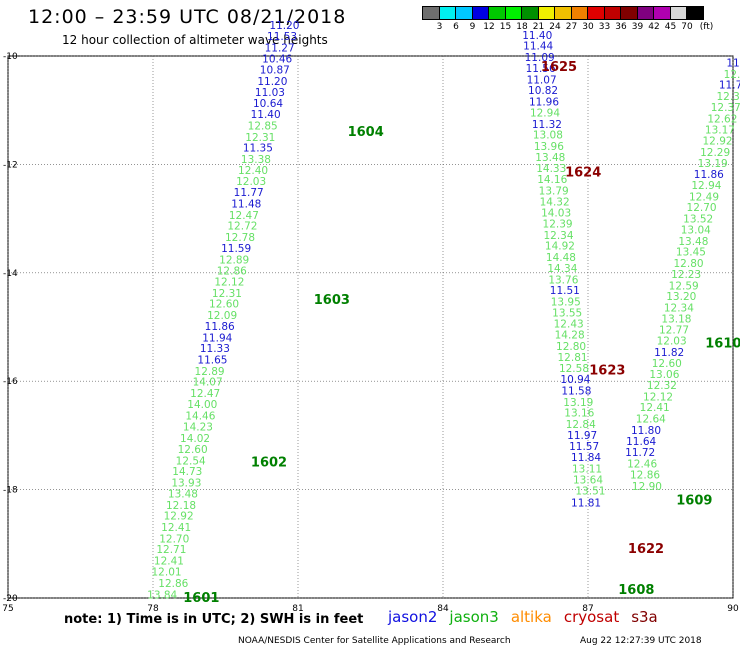  Describe the element at coordinates (198, 428) in the screenshot. I see `wave-height-value: 14.23` at that location.